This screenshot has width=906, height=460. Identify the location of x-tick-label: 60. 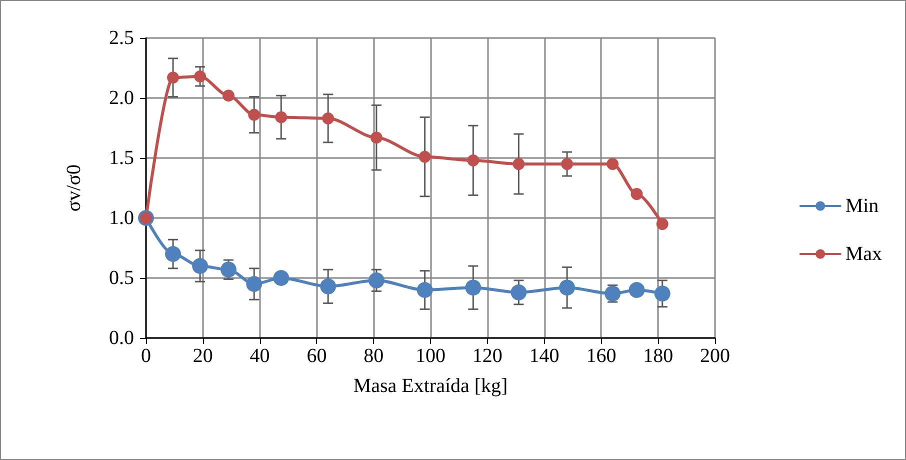
(316, 356).